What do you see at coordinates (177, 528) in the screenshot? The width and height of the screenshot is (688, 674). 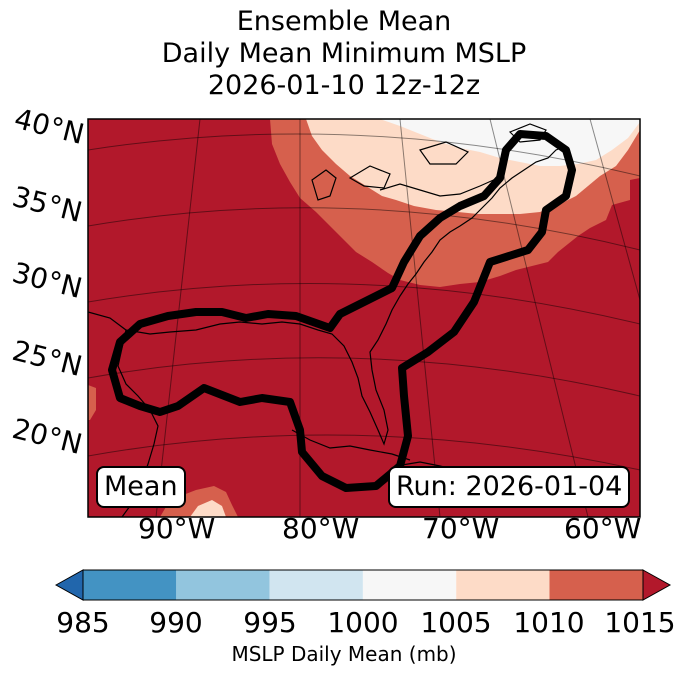 I see `lon-label-90w: 90°W` at bounding box center [177, 528].